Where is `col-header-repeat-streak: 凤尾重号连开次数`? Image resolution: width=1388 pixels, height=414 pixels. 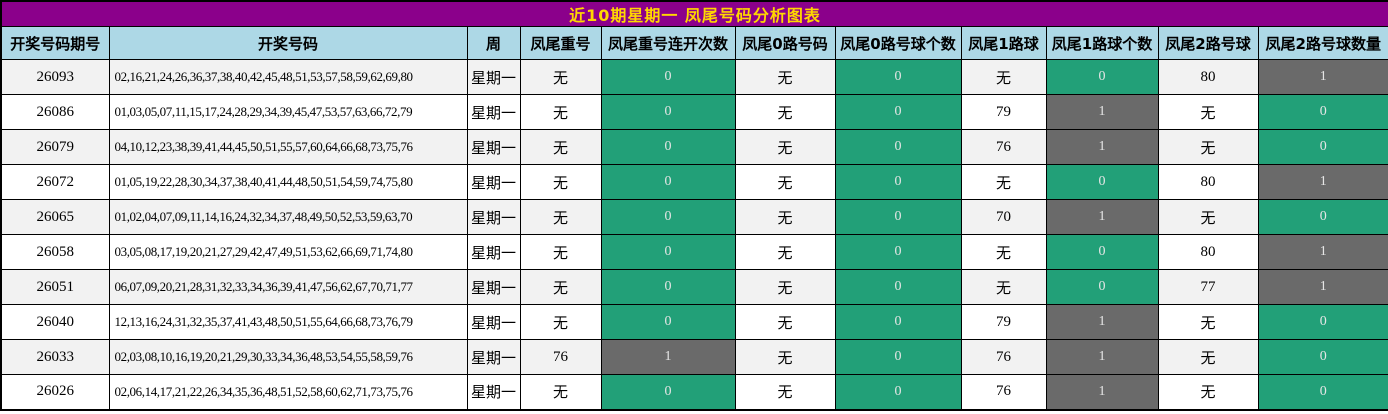 col-header-repeat-streak: 凤尾重号连开次数 is located at coordinates (668, 43).